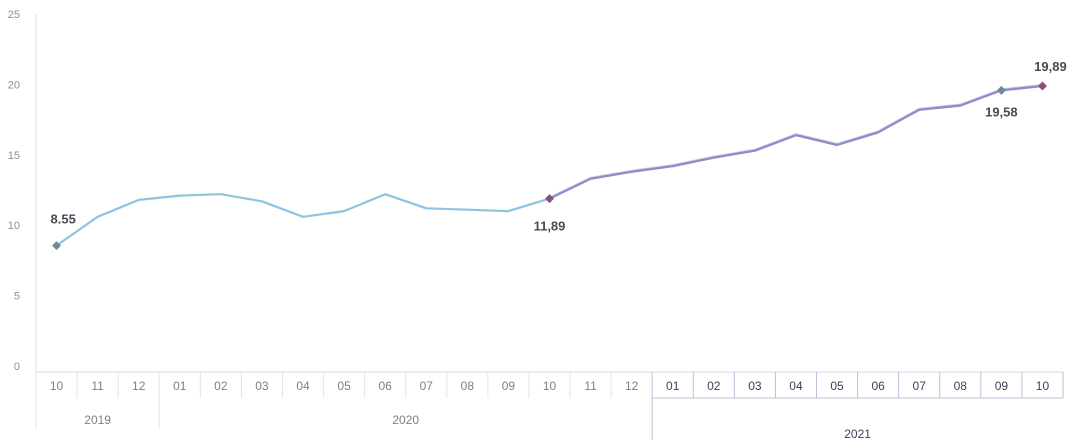  I want to click on series-line-2019-2020, so click(302, 220).